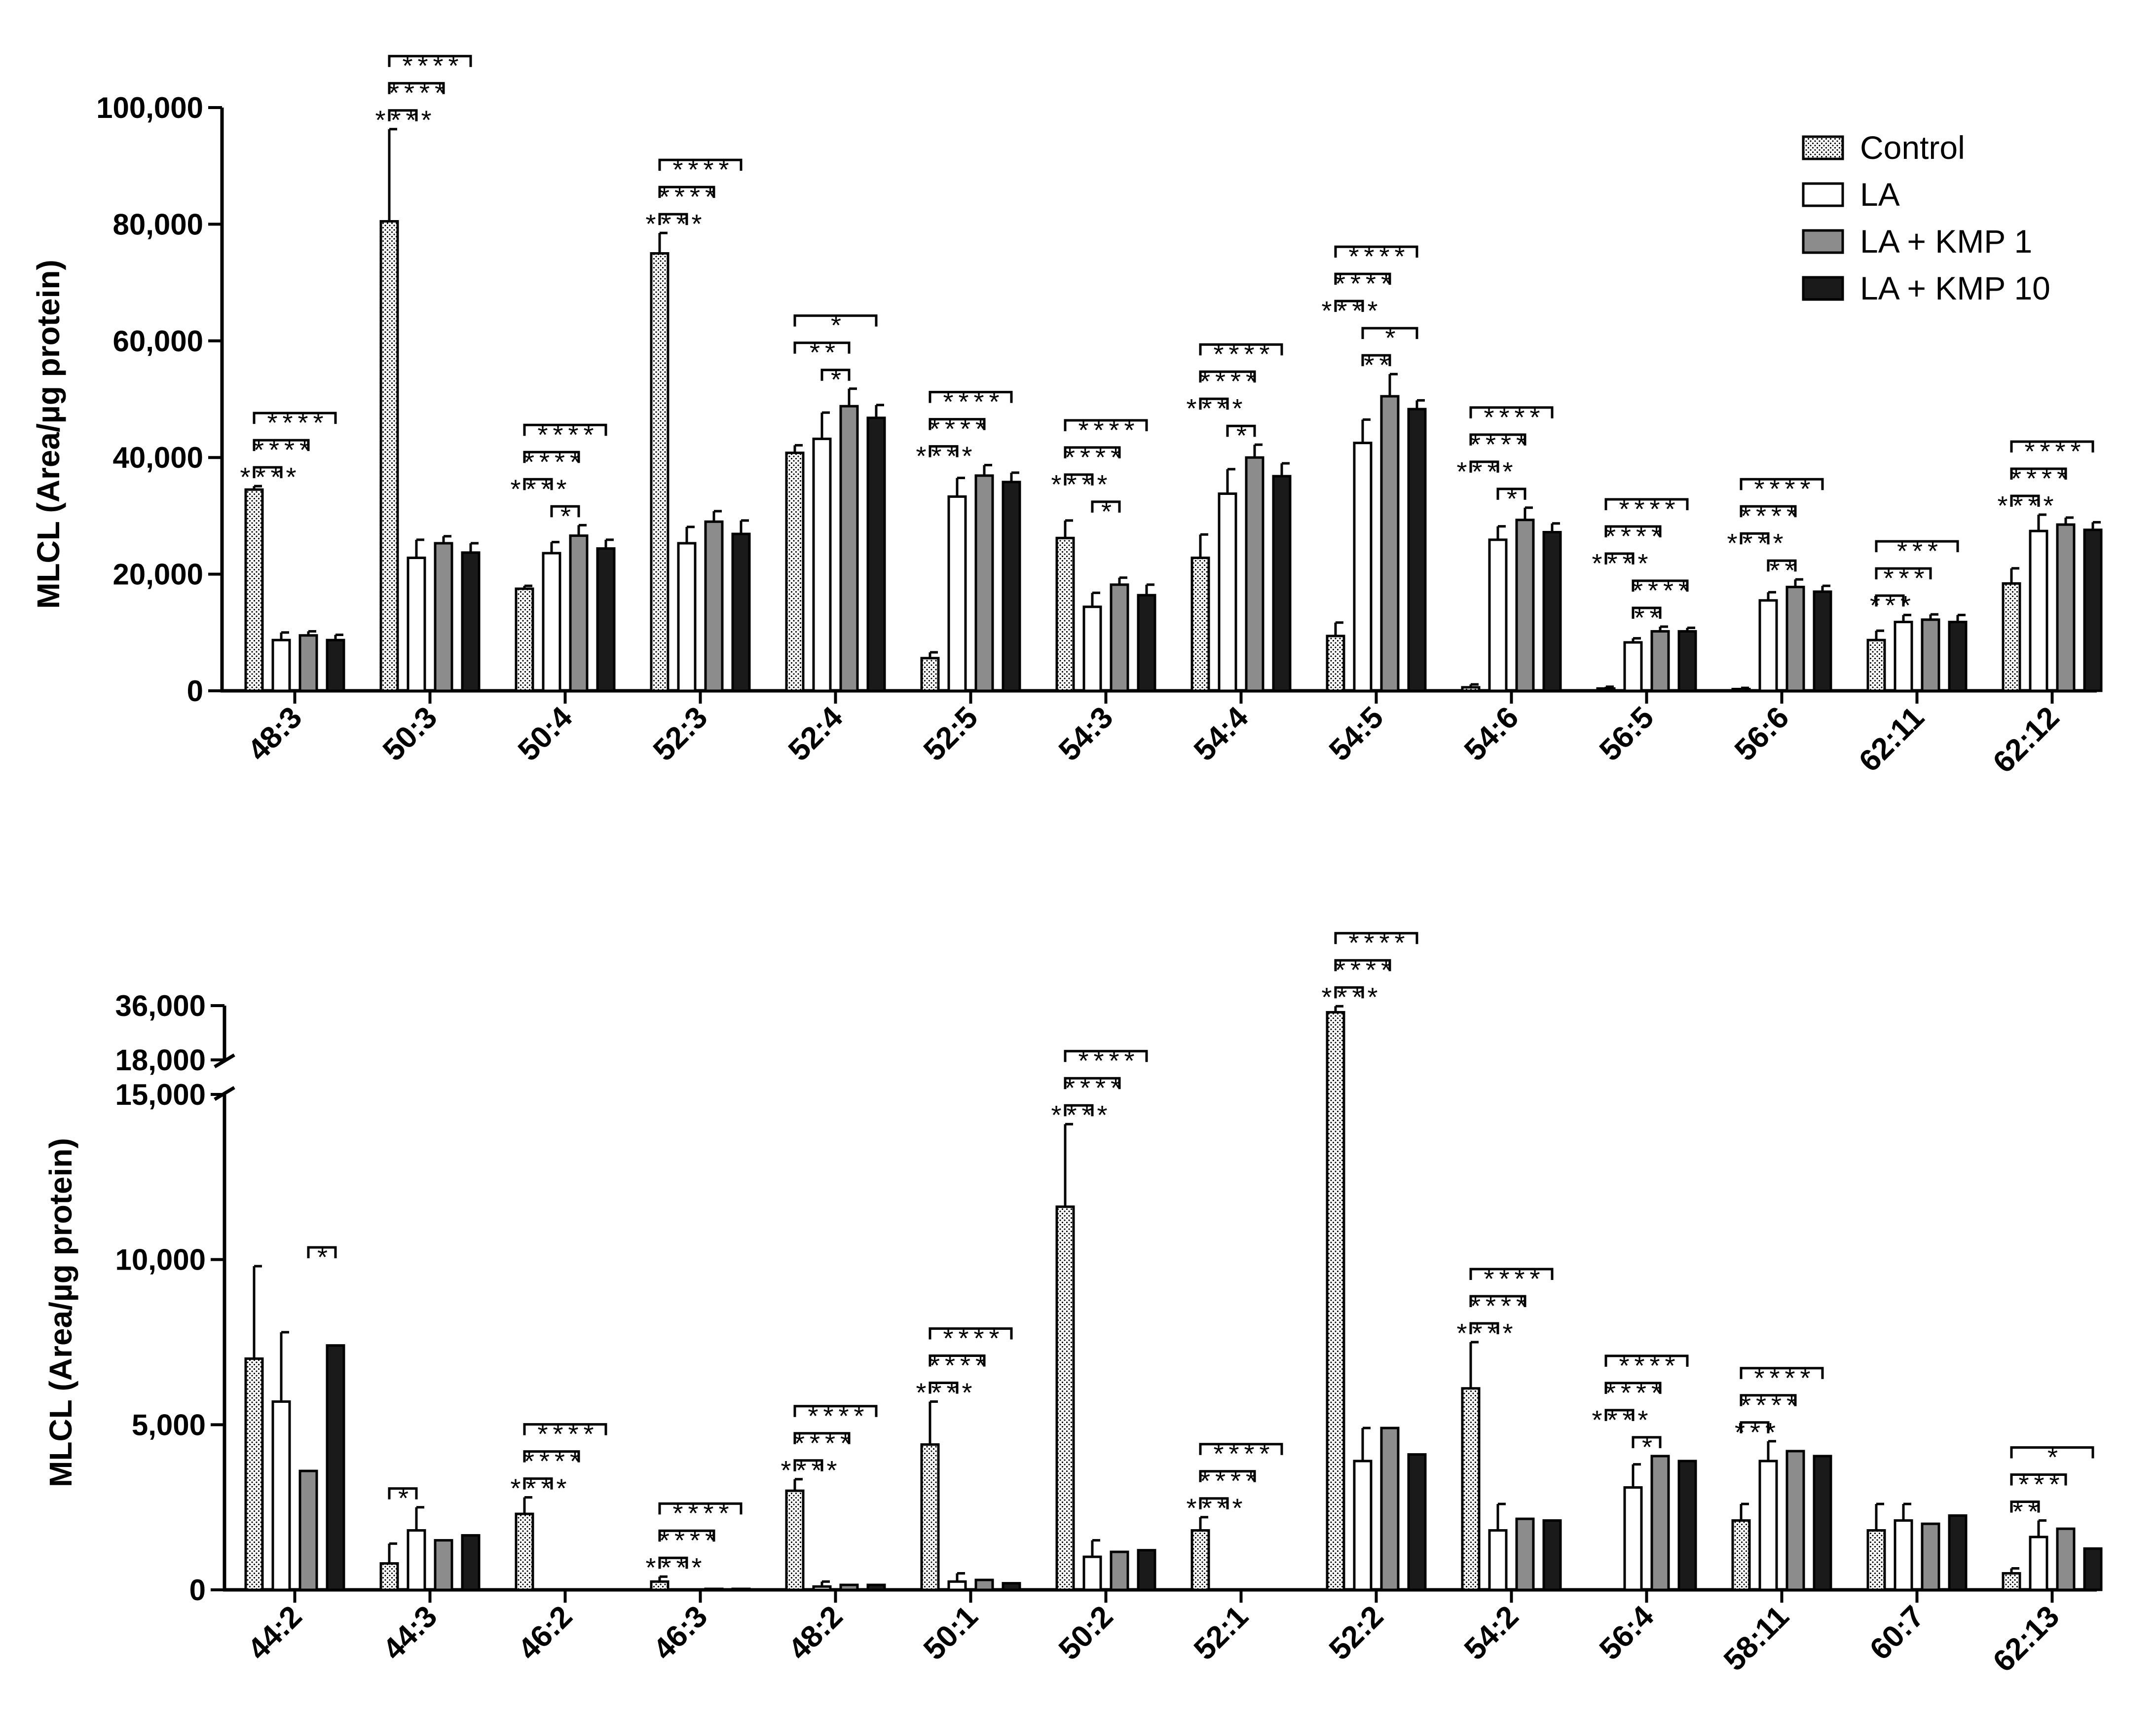 The image size is (2156, 1728). I want to click on top-significance-label-52-4: **, so click(825, 353).